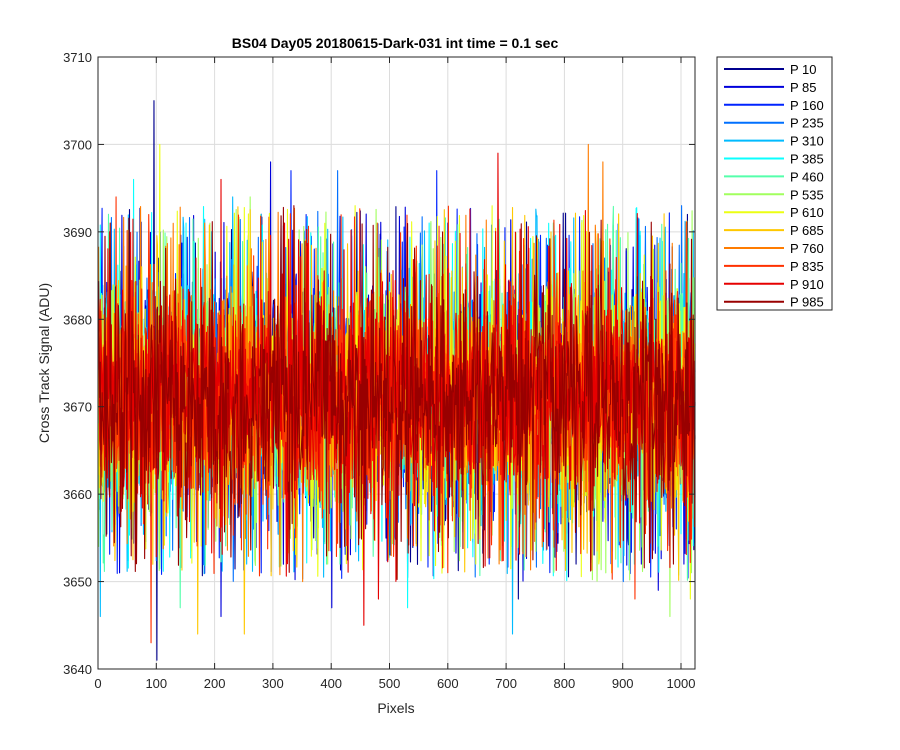 The image size is (900, 750). I want to click on legend-label: P 760, so click(807, 248).